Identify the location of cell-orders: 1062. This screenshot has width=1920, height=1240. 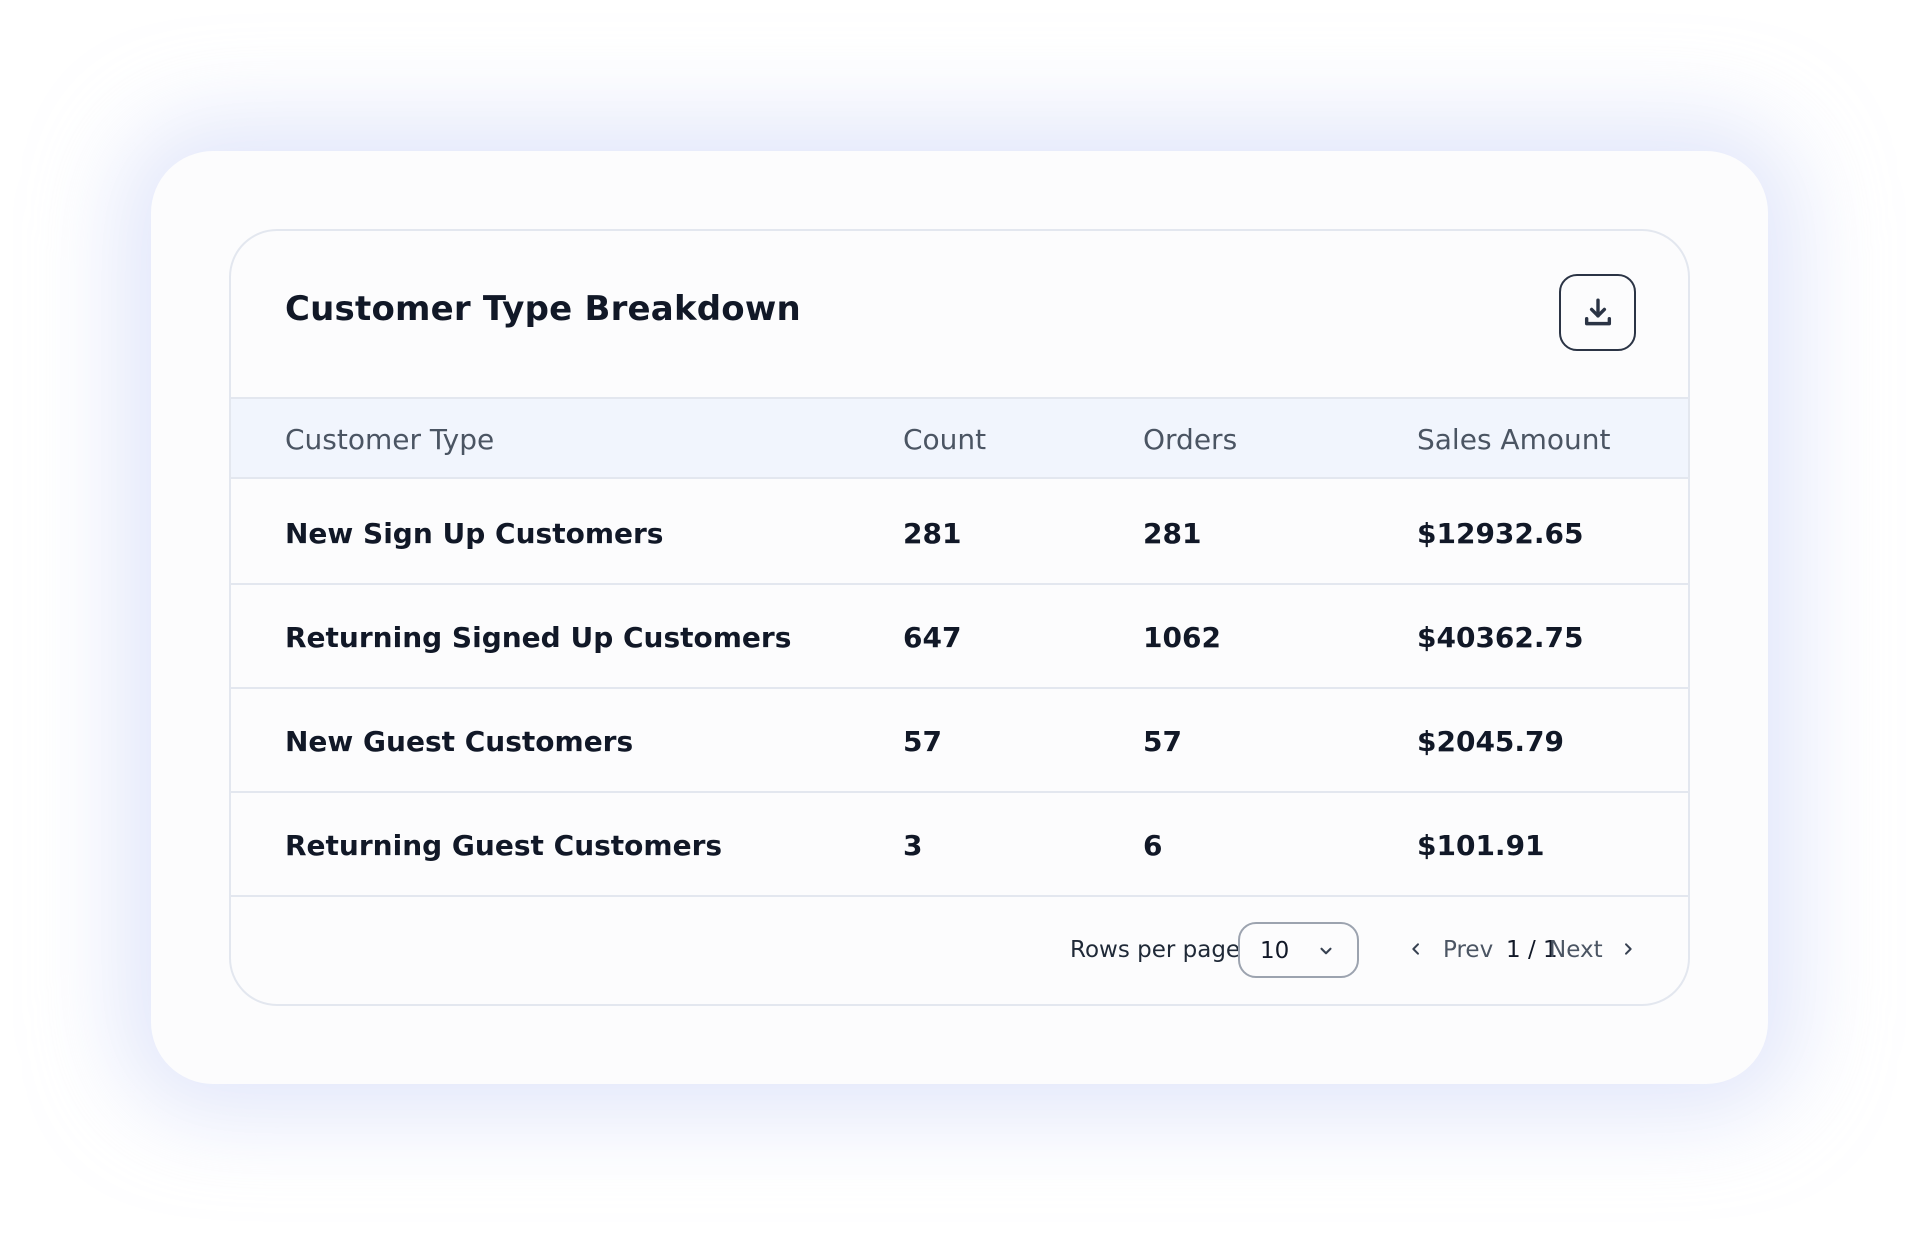
(1182, 637).